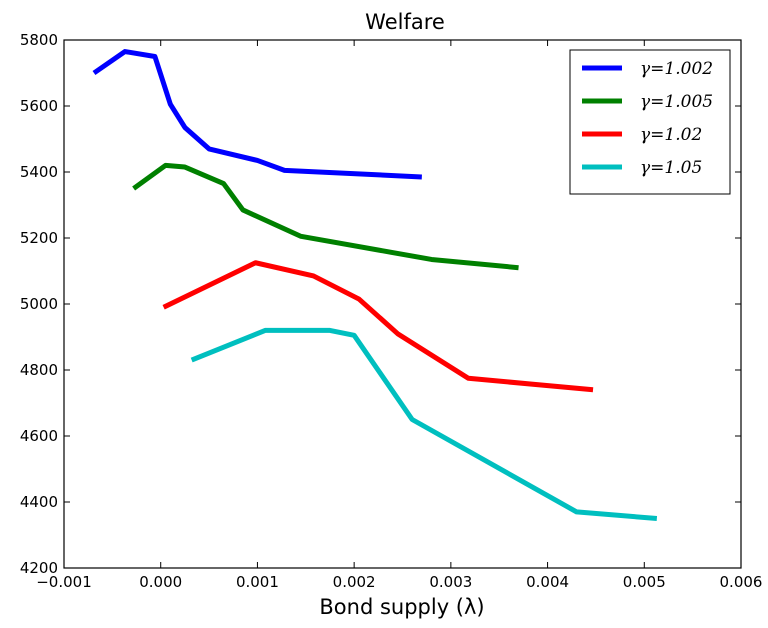  I want to click on legend-label-1: γ=1.002, so click(676, 69).